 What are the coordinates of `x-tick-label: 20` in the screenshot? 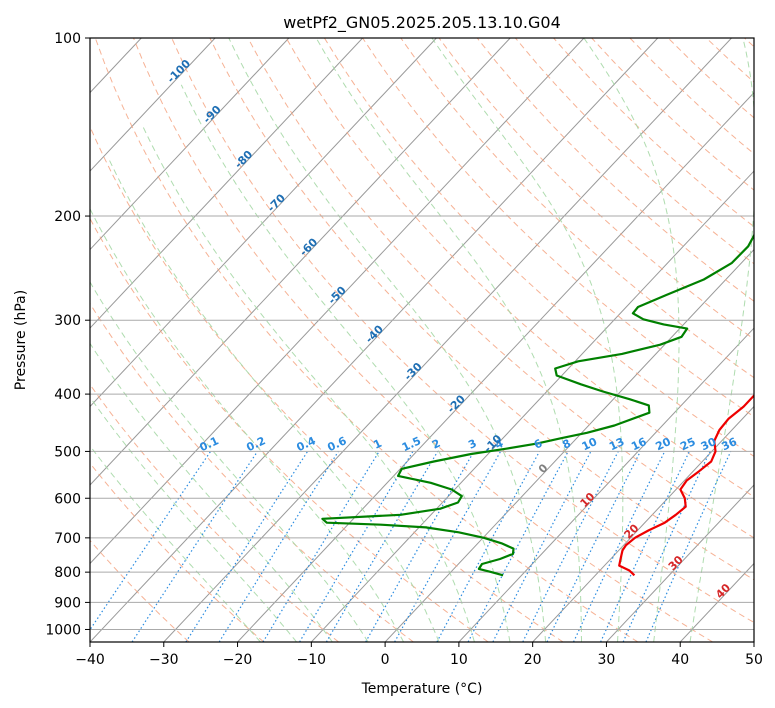 It's located at (533, 660).